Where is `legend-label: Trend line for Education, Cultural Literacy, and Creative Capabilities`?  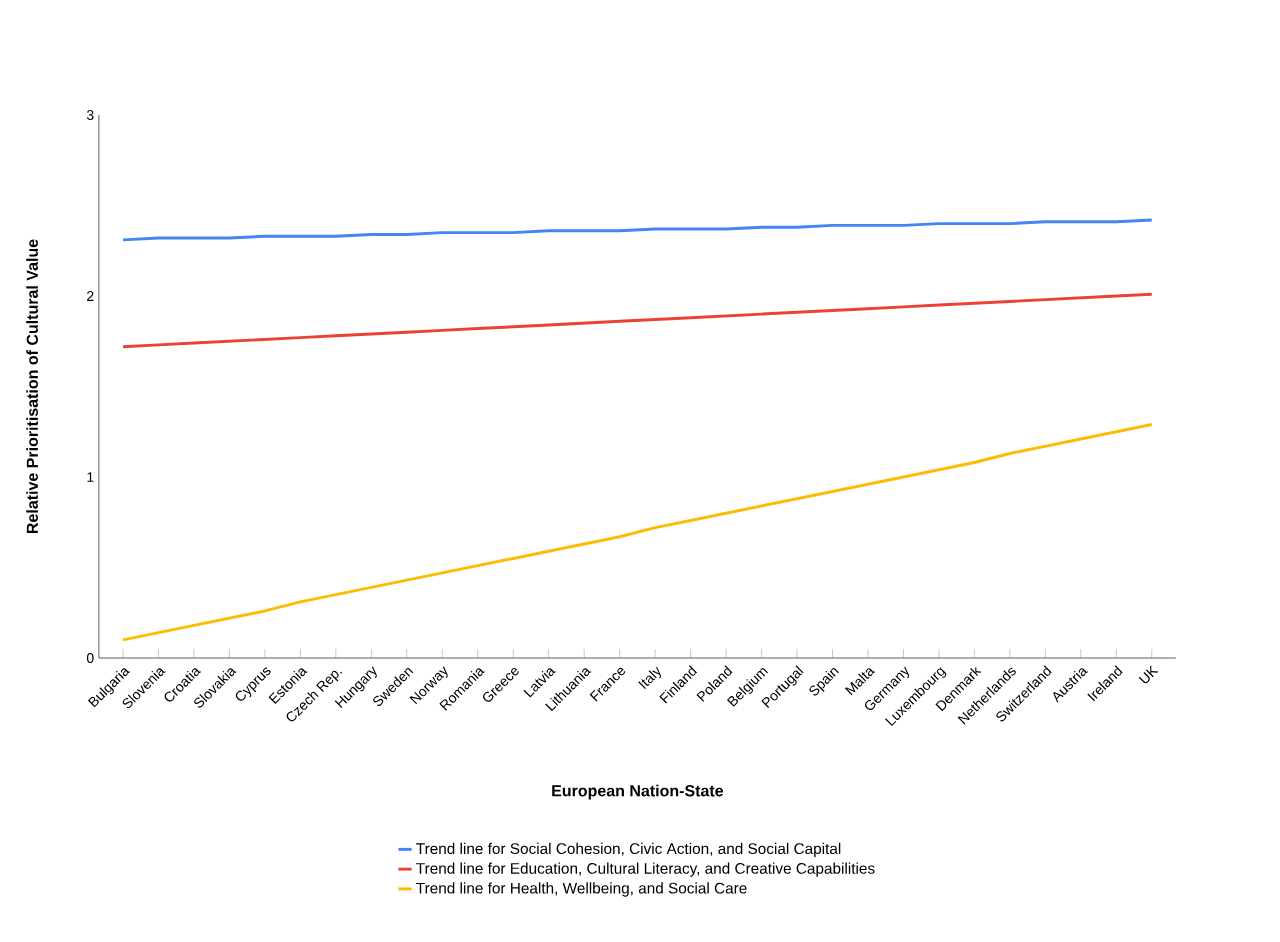 legend-label: Trend line for Education, Cultural Literacy, and Creative Capabilities is located at coordinates (645, 869).